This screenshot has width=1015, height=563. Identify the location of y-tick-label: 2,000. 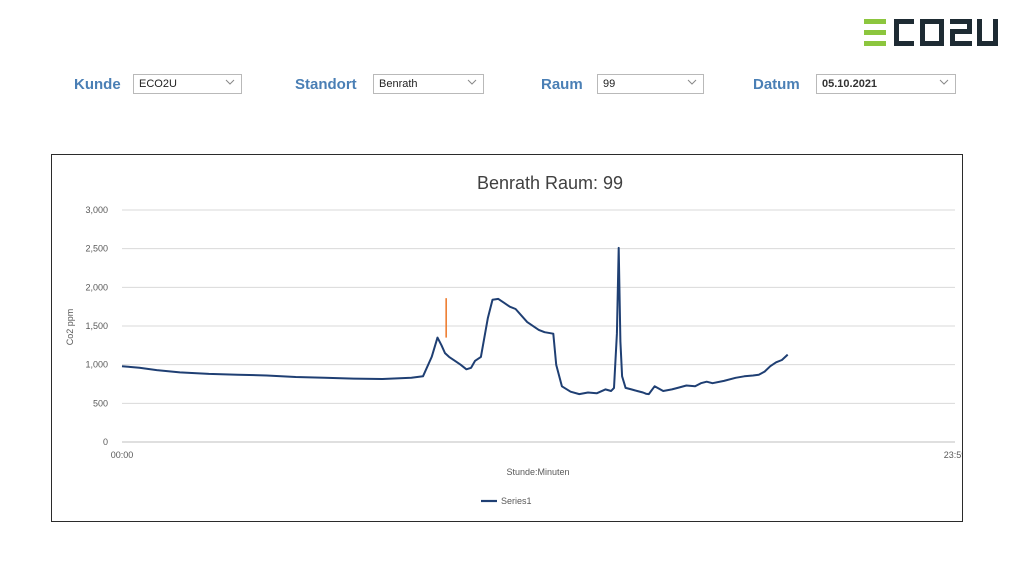
(96, 287).